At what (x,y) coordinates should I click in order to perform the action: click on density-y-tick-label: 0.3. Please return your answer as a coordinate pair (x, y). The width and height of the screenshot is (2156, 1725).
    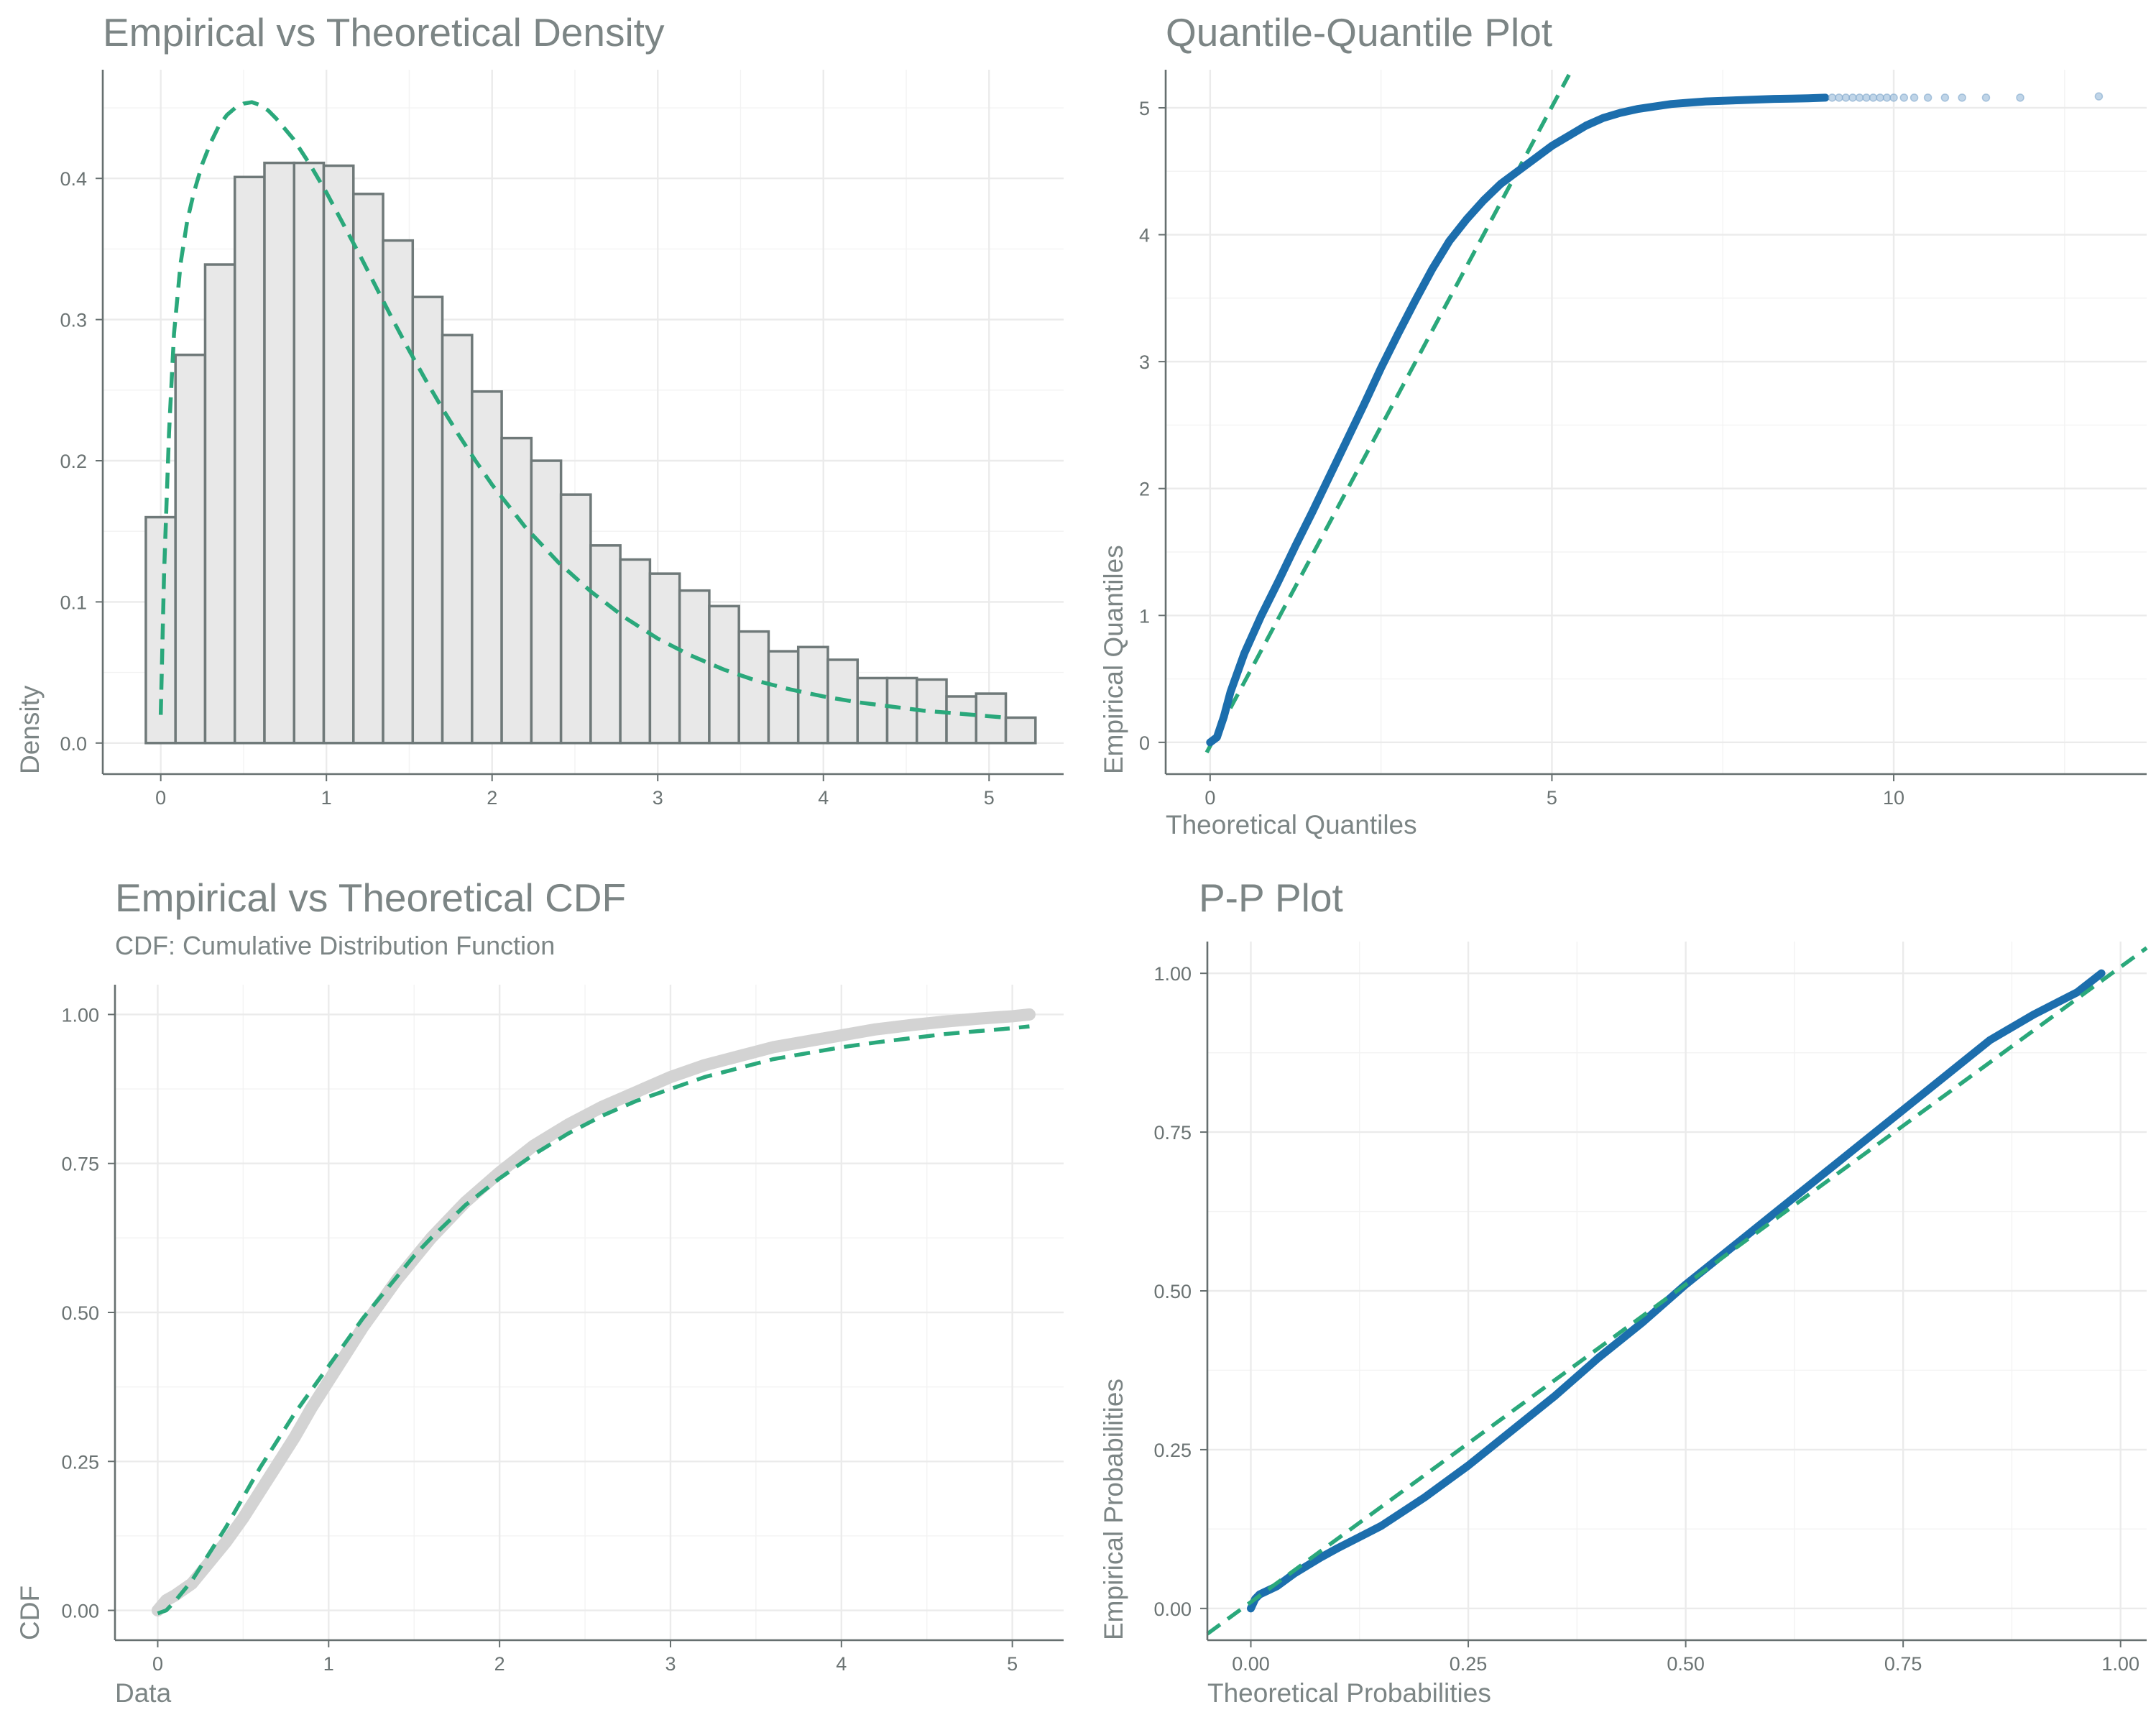
    Looking at the image, I should click on (73, 320).